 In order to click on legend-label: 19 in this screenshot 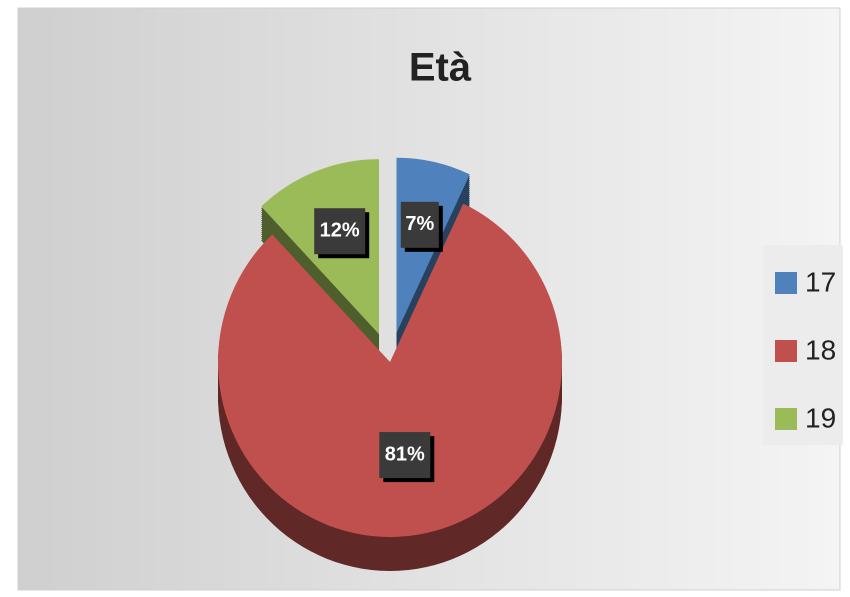, I will do `click(820, 417)`.